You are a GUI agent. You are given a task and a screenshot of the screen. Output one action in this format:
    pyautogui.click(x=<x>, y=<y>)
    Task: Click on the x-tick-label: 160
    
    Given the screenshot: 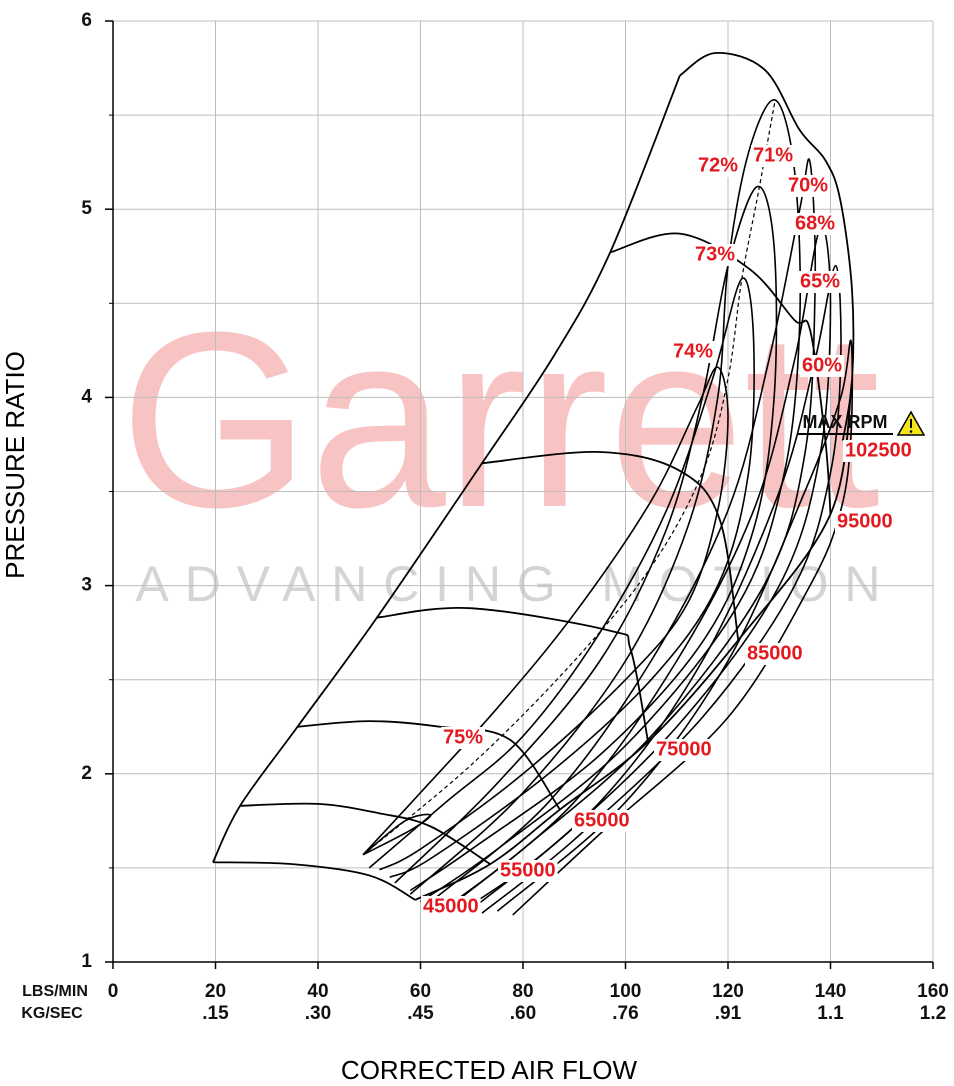 What is the action you would take?
    pyautogui.click(x=933, y=991)
    